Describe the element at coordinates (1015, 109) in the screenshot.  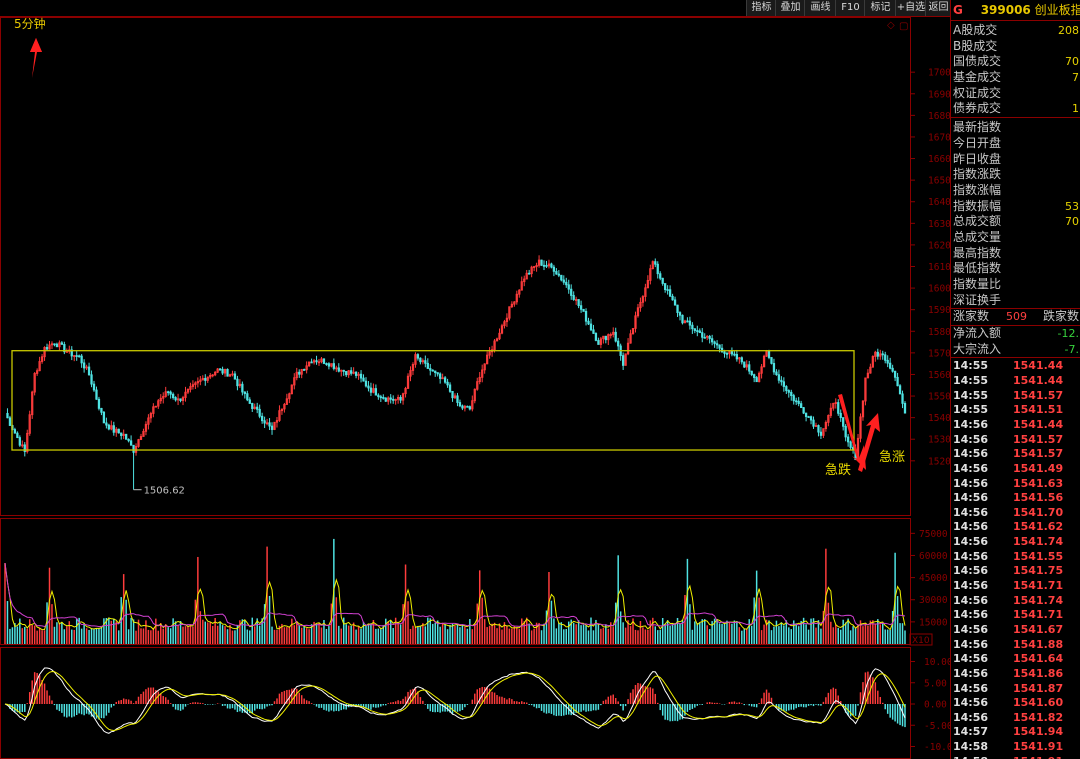
I see `stat-row: 债券成交 1` at that location.